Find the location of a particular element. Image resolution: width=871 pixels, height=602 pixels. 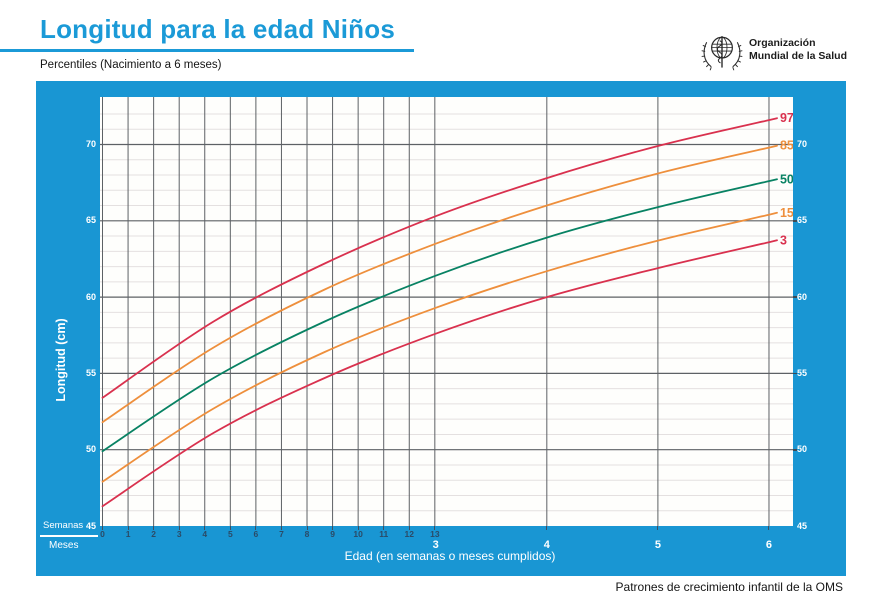

week-tick-1: 1 is located at coordinates (128, 534).